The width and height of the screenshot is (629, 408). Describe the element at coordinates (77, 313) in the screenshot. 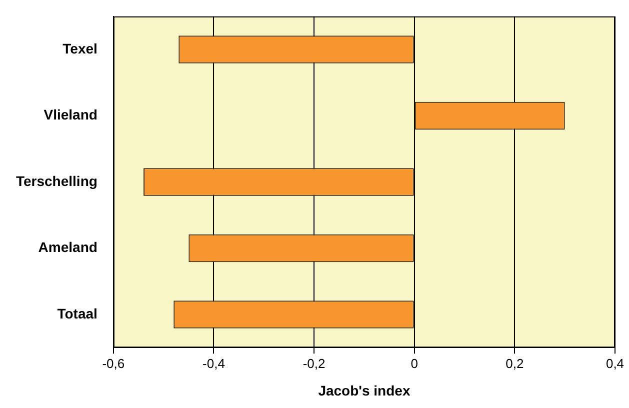

I see `y-tick-label: Totaal` at that location.